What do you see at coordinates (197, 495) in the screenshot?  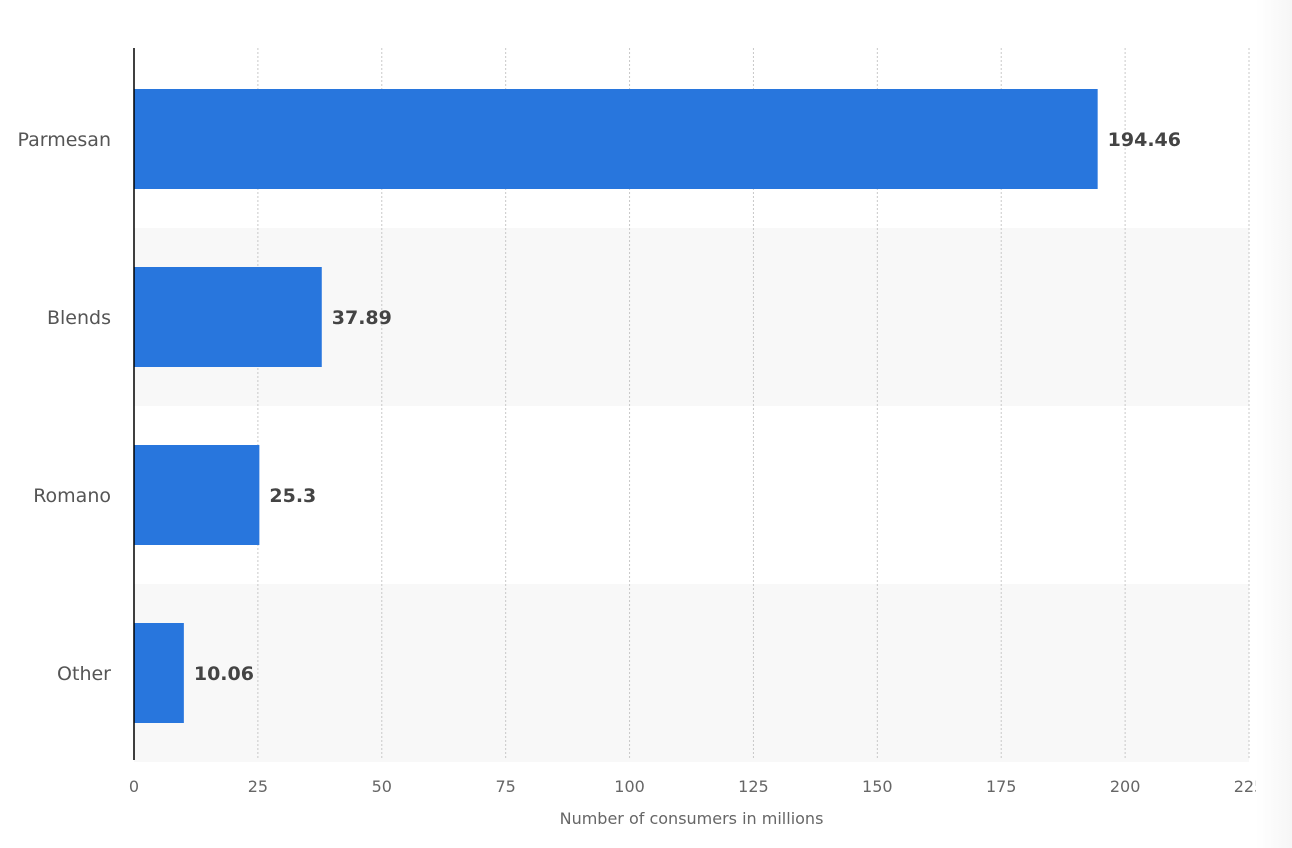 I see `bar-romano` at bounding box center [197, 495].